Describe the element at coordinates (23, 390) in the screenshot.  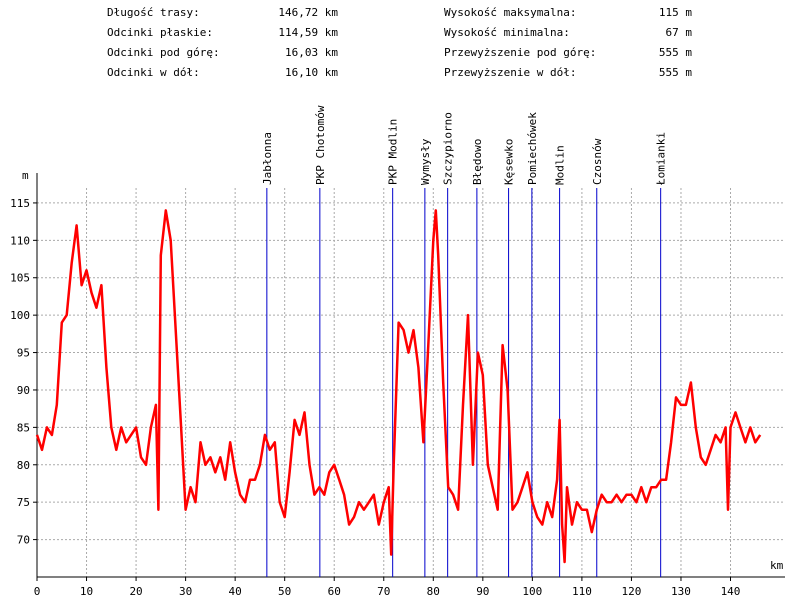
I see `y-tick-label: 90` at that location.